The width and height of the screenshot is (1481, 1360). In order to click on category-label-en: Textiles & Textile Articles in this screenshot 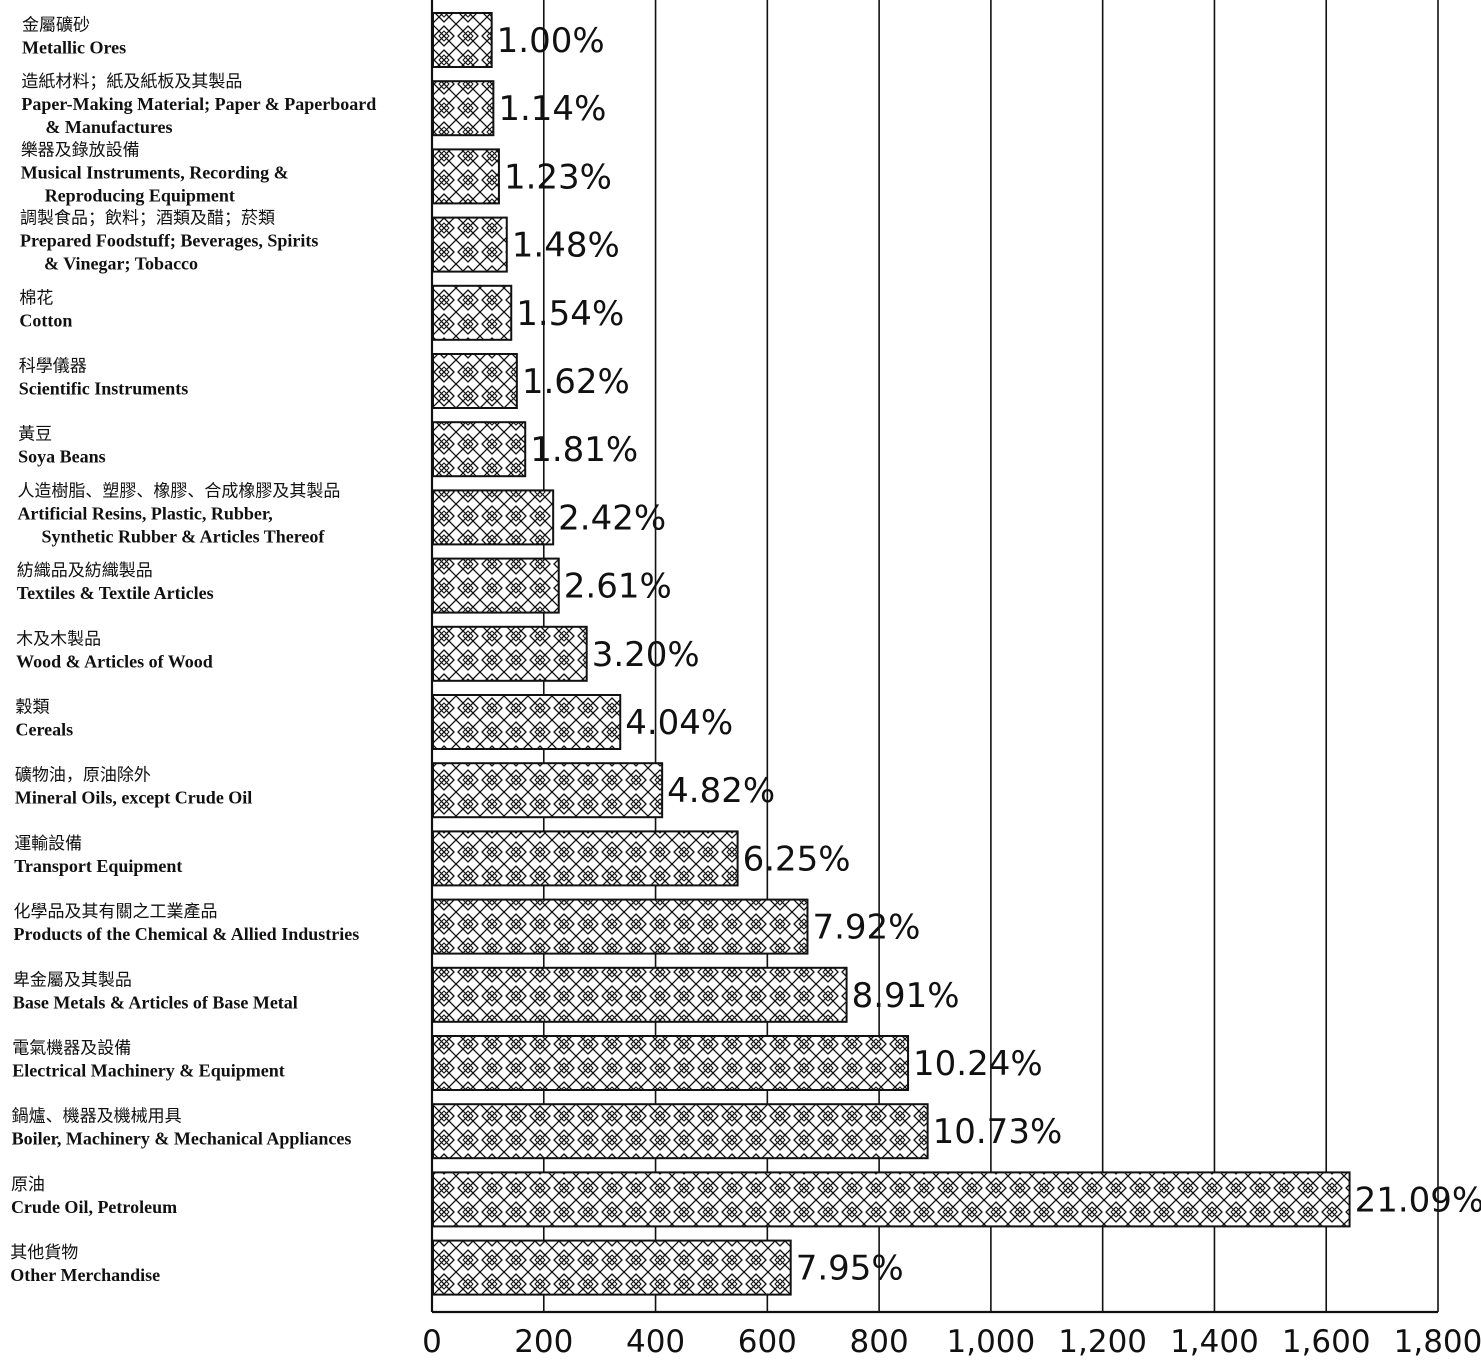, I will do `click(115, 593)`.